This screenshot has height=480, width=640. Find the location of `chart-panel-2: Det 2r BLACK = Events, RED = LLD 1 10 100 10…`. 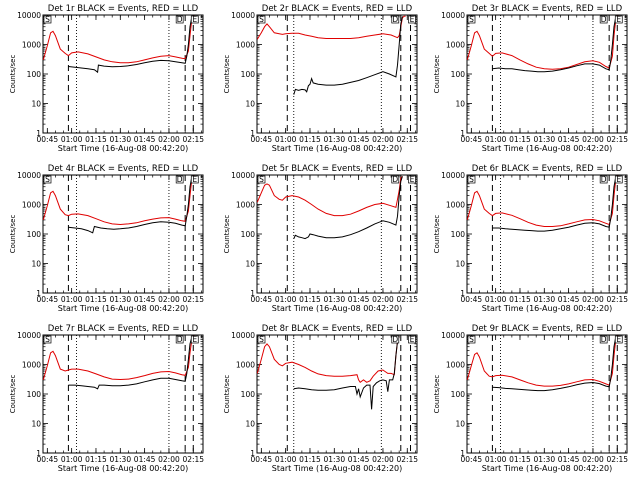

chart-panel-2: Det 2r BLACK = Events, RED = LLD 1 10 100 10… is located at coordinates (320, 78).